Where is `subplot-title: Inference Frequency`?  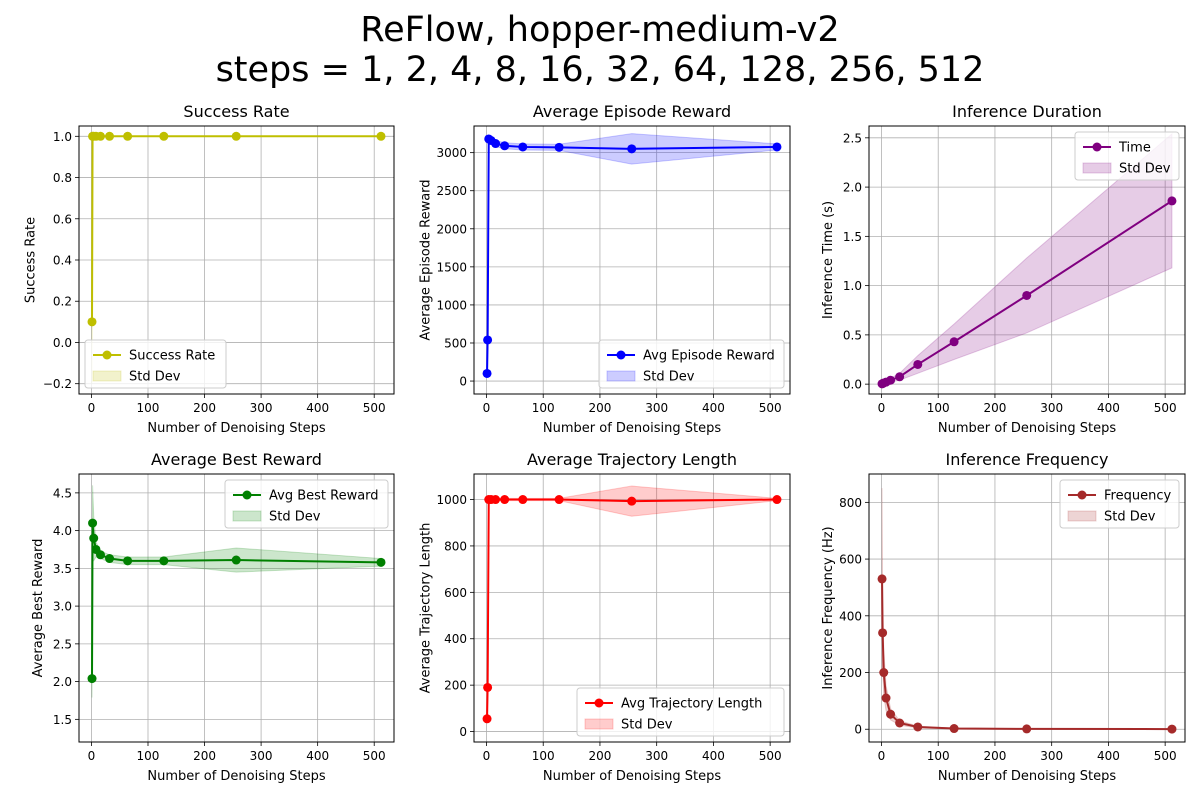
subplot-title: Inference Frequency is located at coordinates (1027, 459).